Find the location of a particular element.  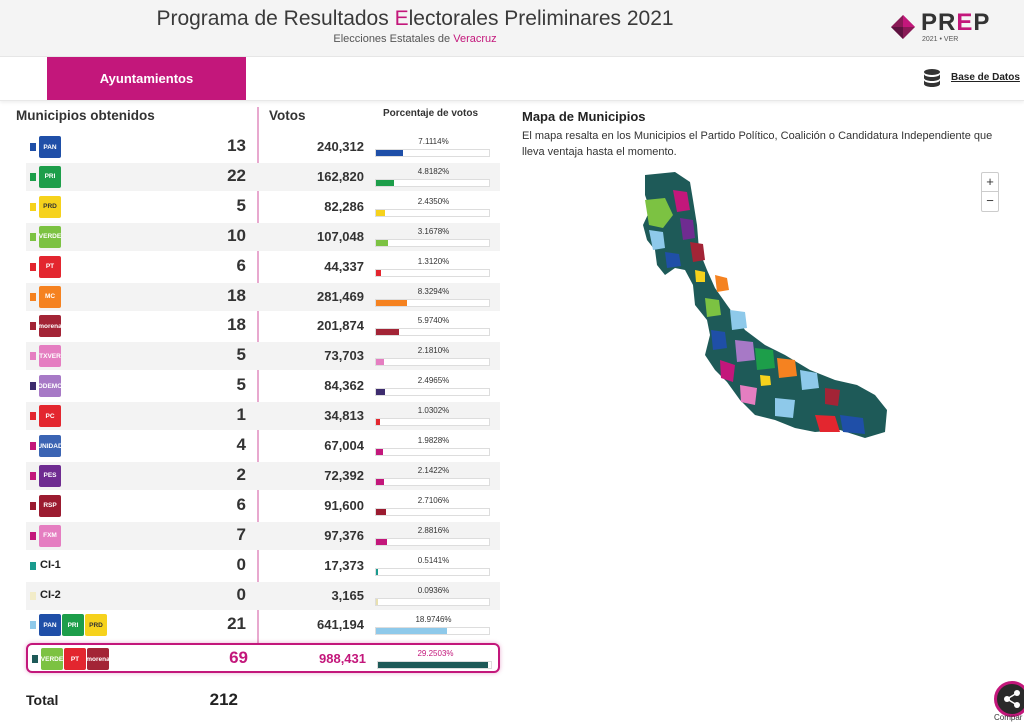

table-row: MC 18 281,469 8.3294% is located at coordinates (263, 296).